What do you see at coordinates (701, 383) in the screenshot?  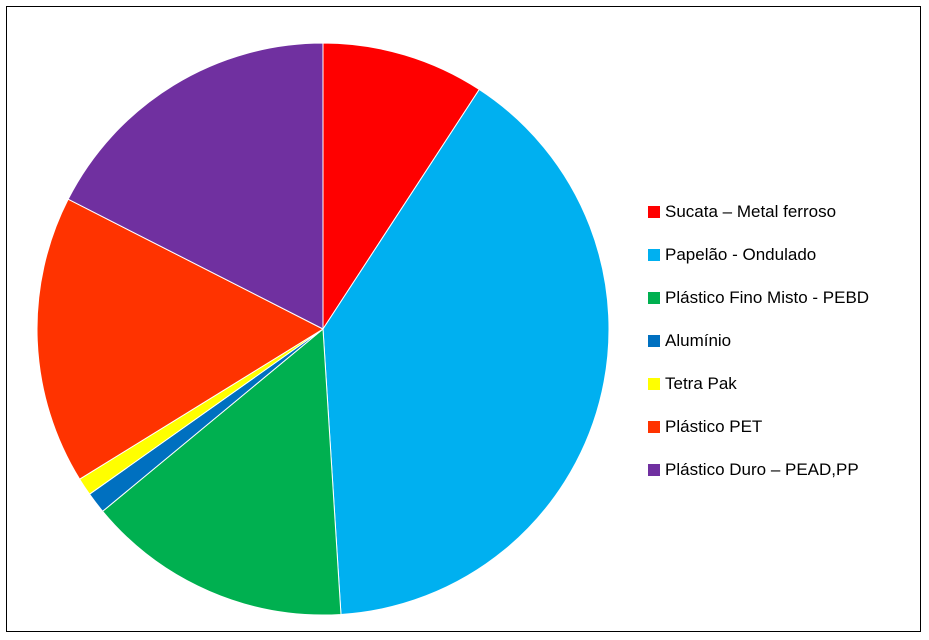 I see `legend-label: Tetra Pak` at bounding box center [701, 383].